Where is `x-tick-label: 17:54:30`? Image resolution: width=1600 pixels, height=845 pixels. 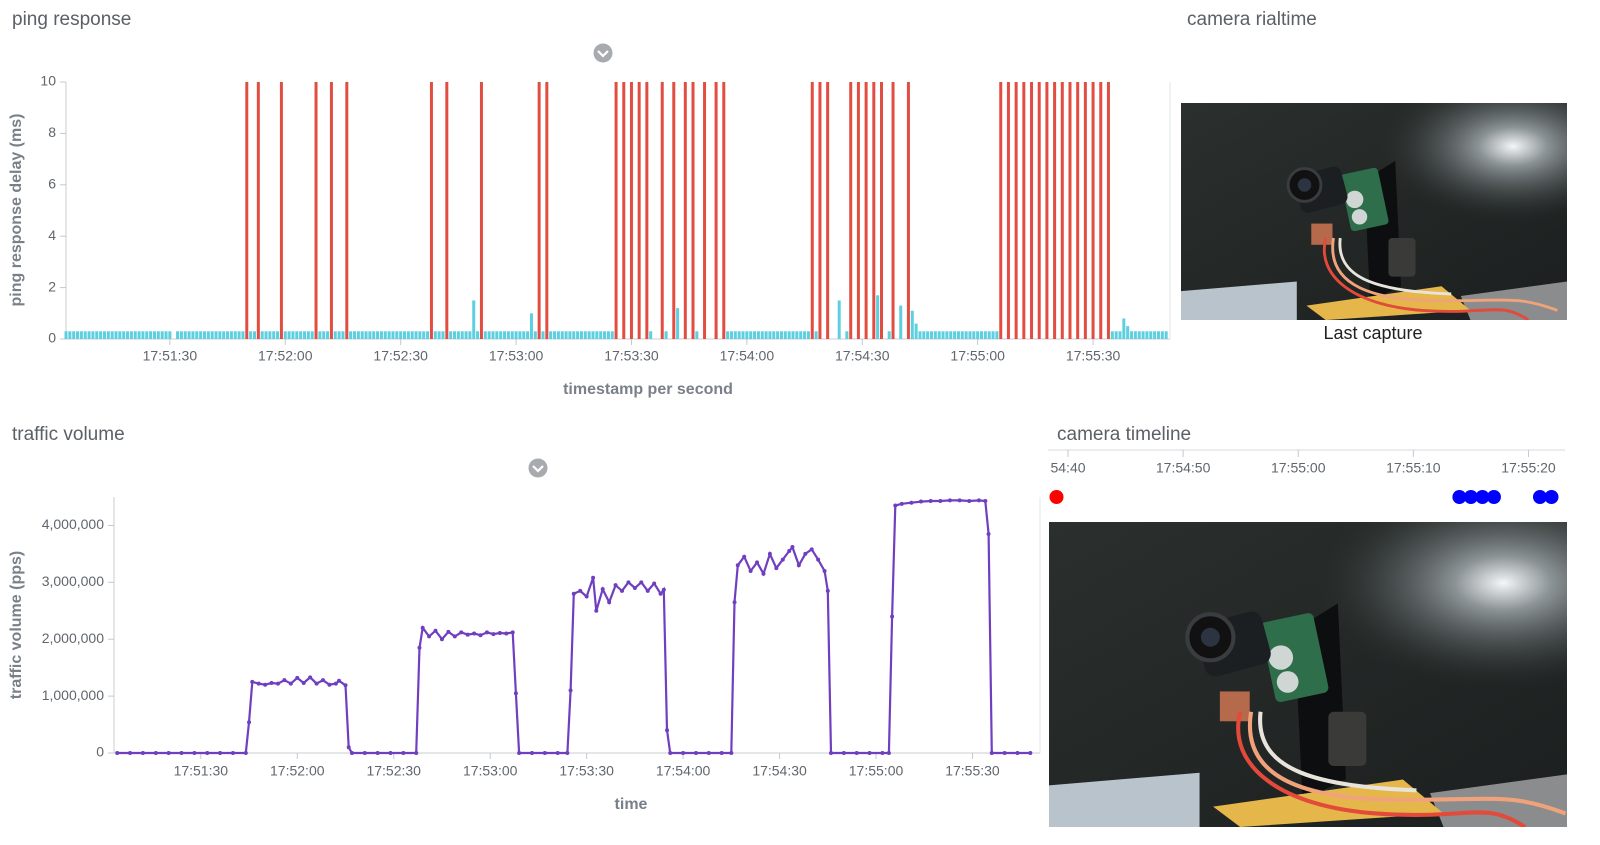
x-tick-label: 17:54:30 is located at coordinates (779, 771).